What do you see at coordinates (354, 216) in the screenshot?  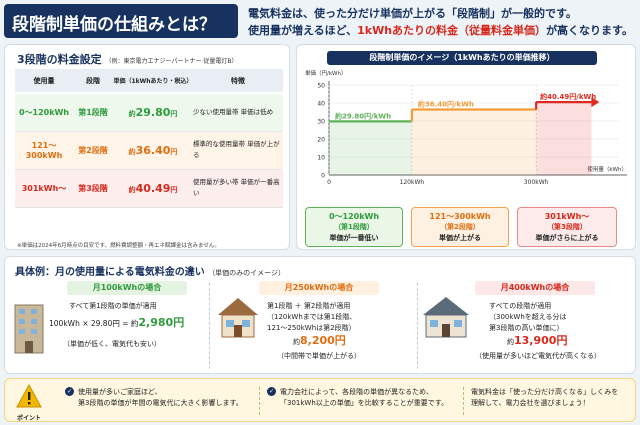 I see `chart-box-range: 0～120kWh` at bounding box center [354, 216].